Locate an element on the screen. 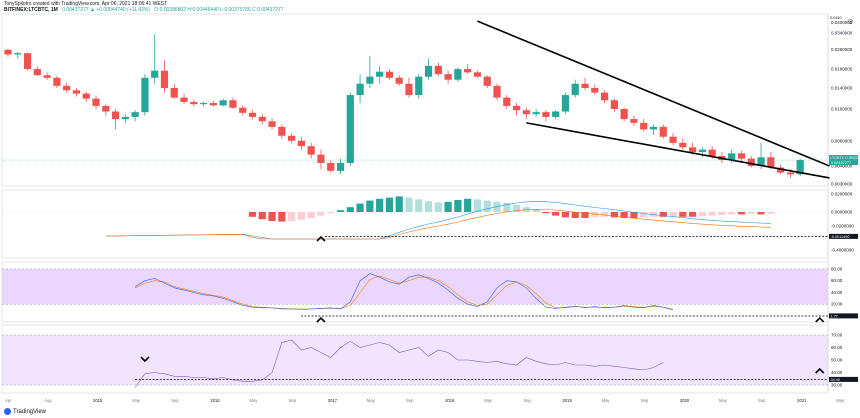  stoch-band-fill is located at coordinates (415, 286).